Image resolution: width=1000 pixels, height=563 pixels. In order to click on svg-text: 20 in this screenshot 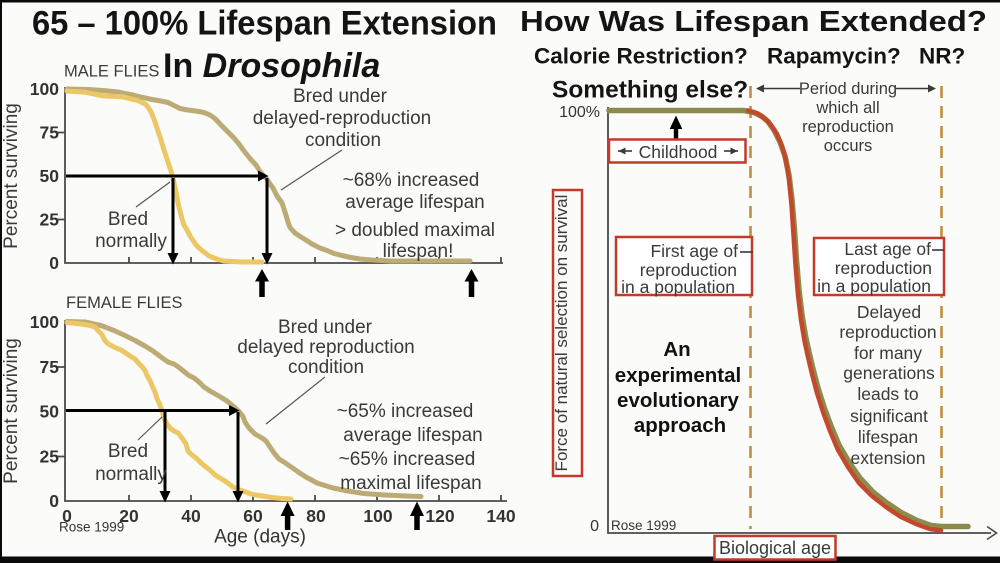, I will do `click(129, 516)`.